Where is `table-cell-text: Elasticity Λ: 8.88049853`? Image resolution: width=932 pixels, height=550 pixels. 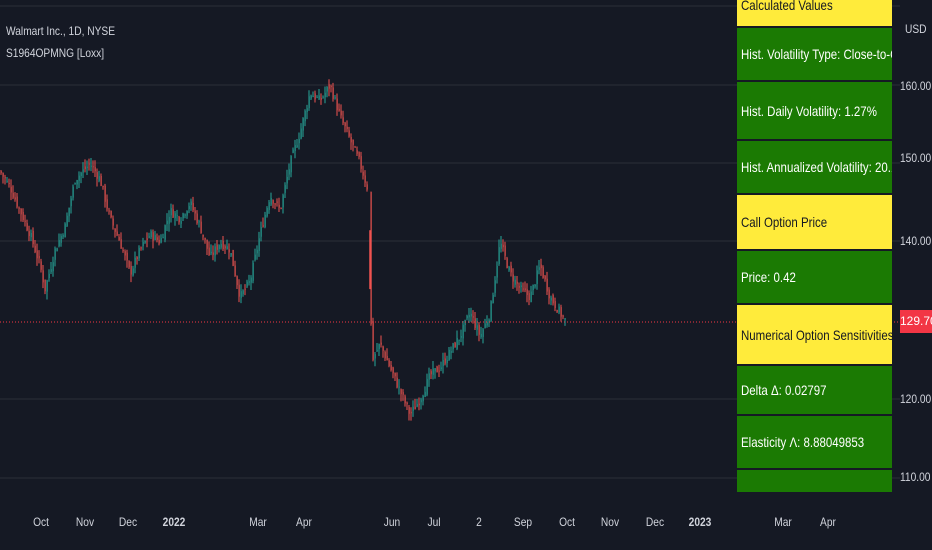
table-cell-text: Elasticity Λ: 8.88049853 is located at coordinates (803, 442).